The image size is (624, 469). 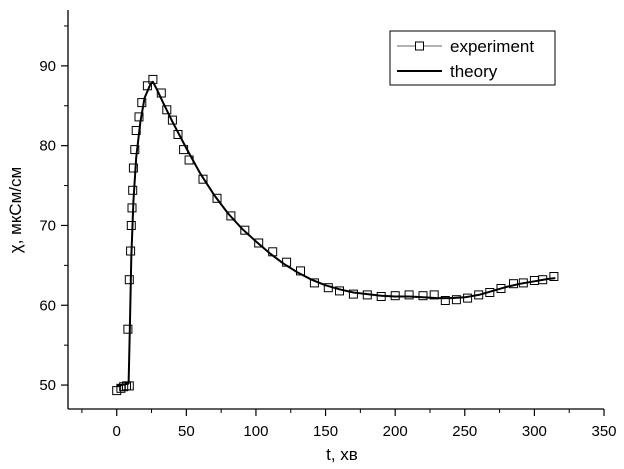 What do you see at coordinates (474, 71) in the screenshot?
I see `legend-theory-label: theory` at bounding box center [474, 71].